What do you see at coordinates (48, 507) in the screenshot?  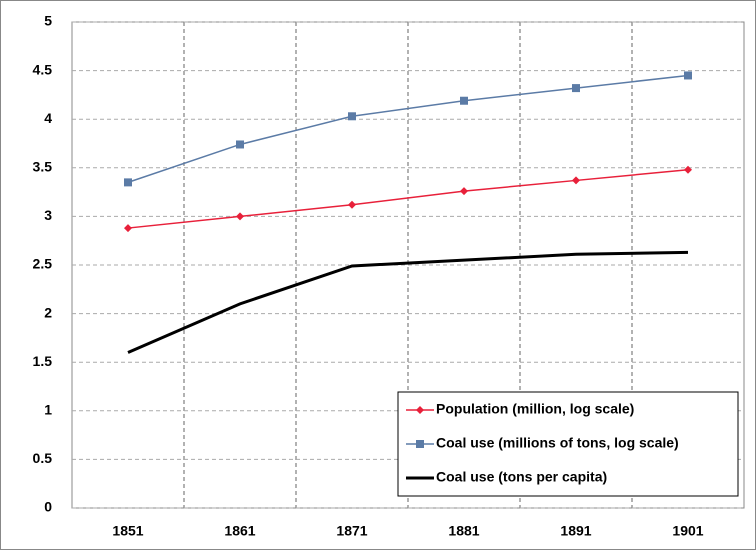 I see `y-tick-label: 0` at bounding box center [48, 507].